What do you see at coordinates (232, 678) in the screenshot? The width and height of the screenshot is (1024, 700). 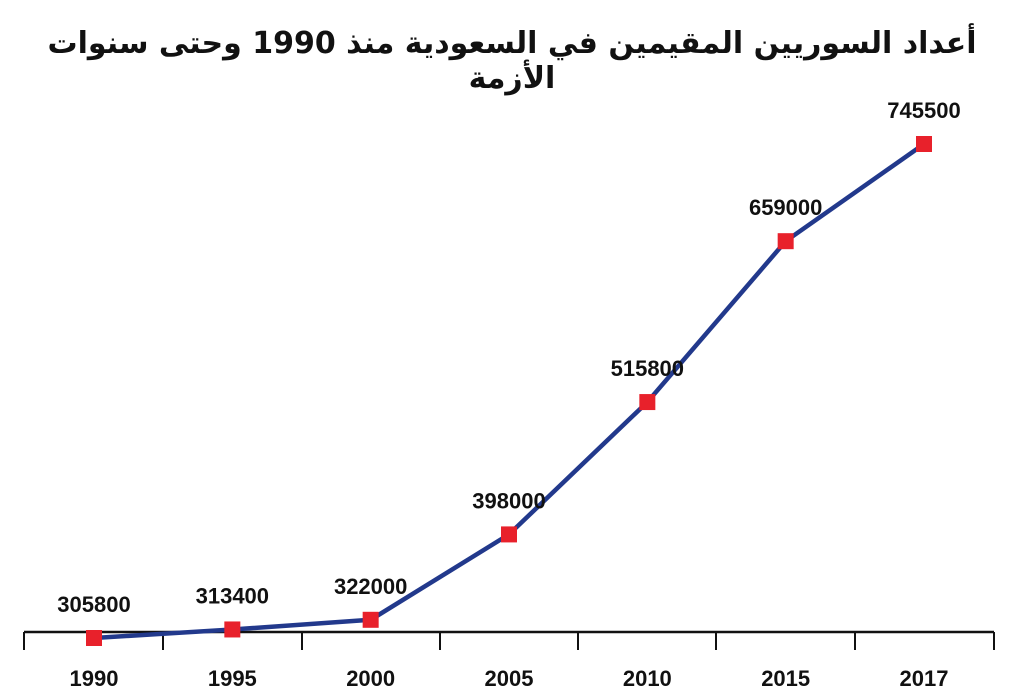 I see `x-tick-label: 1995` at bounding box center [232, 678].